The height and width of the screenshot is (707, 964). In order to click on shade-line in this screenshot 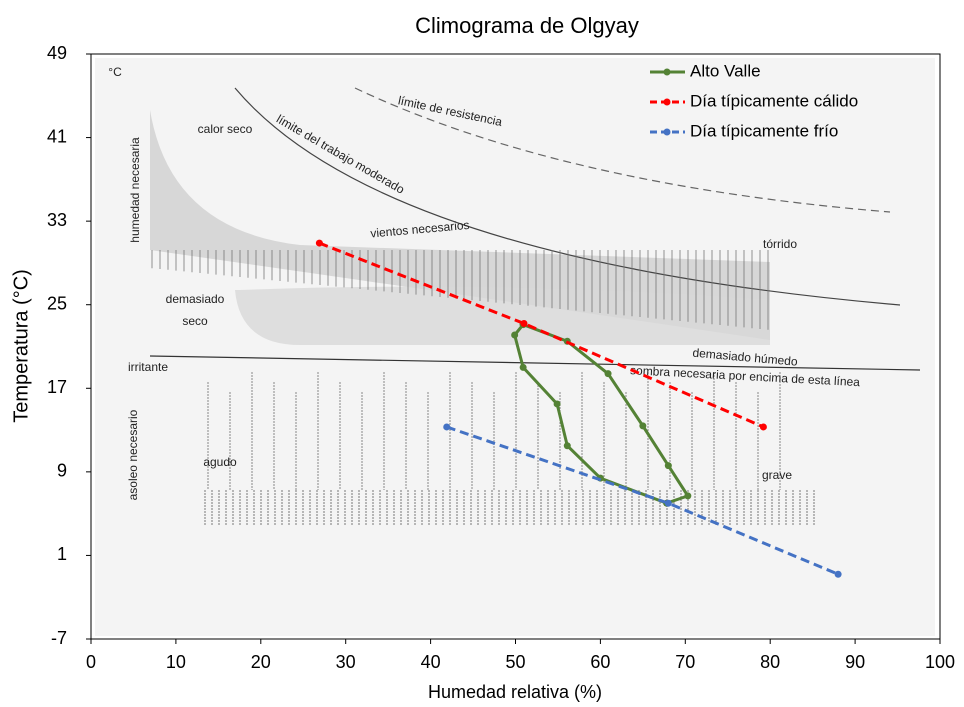, I will do `click(535, 363)`.